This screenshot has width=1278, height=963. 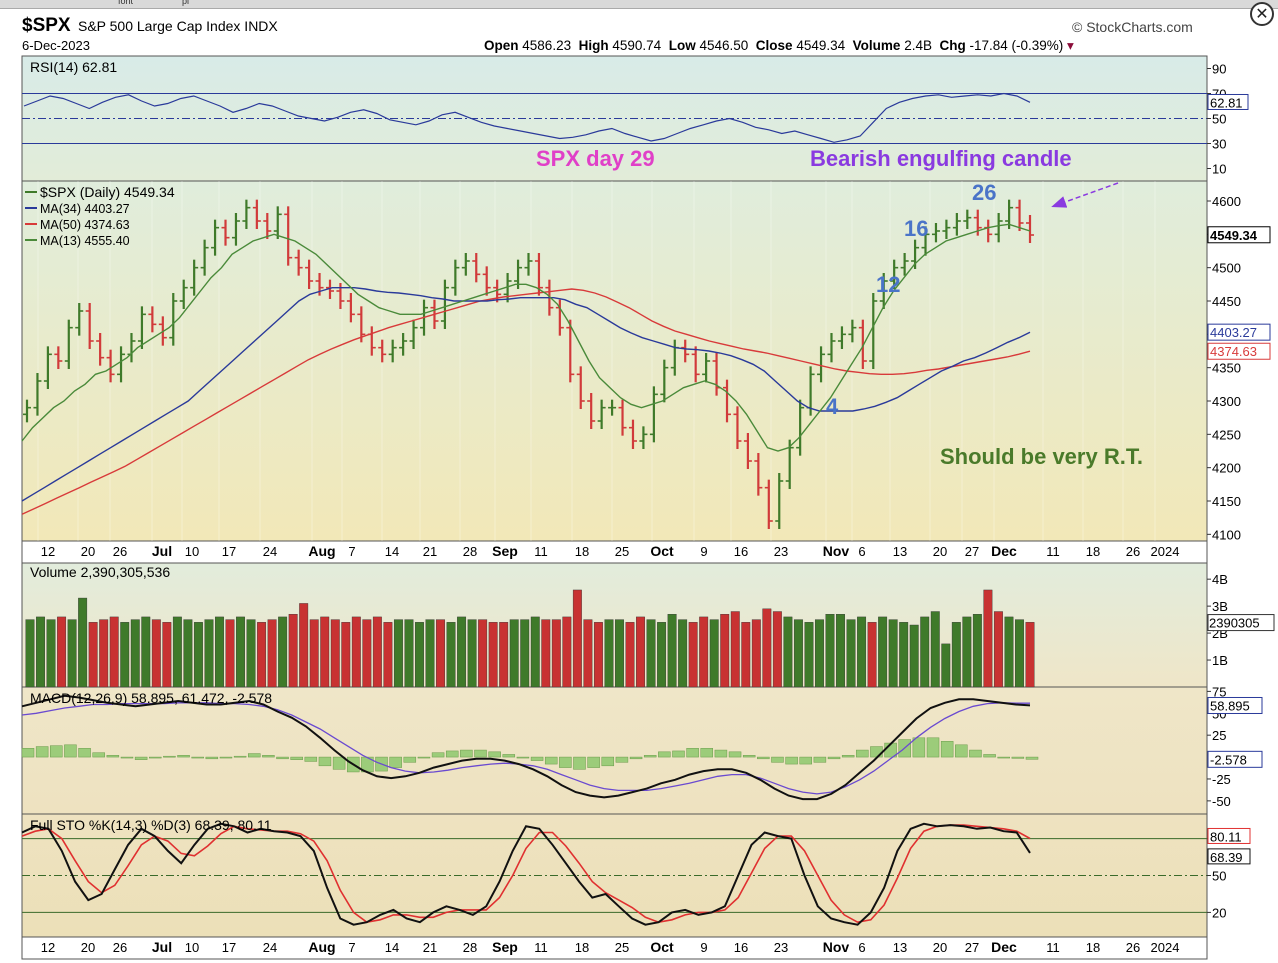 What do you see at coordinates (1226, 268) in the screenshot?
I see `price-y-tick-label: 4500` at bounding box center [1226, 268].